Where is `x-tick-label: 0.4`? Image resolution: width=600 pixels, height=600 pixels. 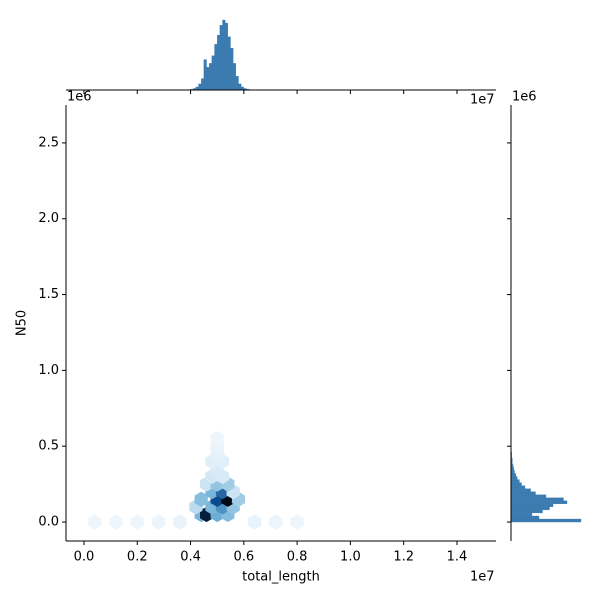
x-tick-label: 0.4 is located at coordinates (190, 557).